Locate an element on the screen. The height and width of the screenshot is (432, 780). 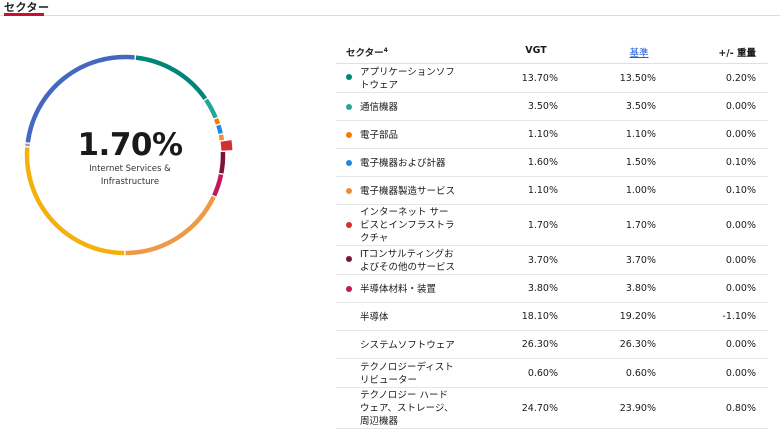
sector-name: 半導体 is located at coordinates (414, 317).